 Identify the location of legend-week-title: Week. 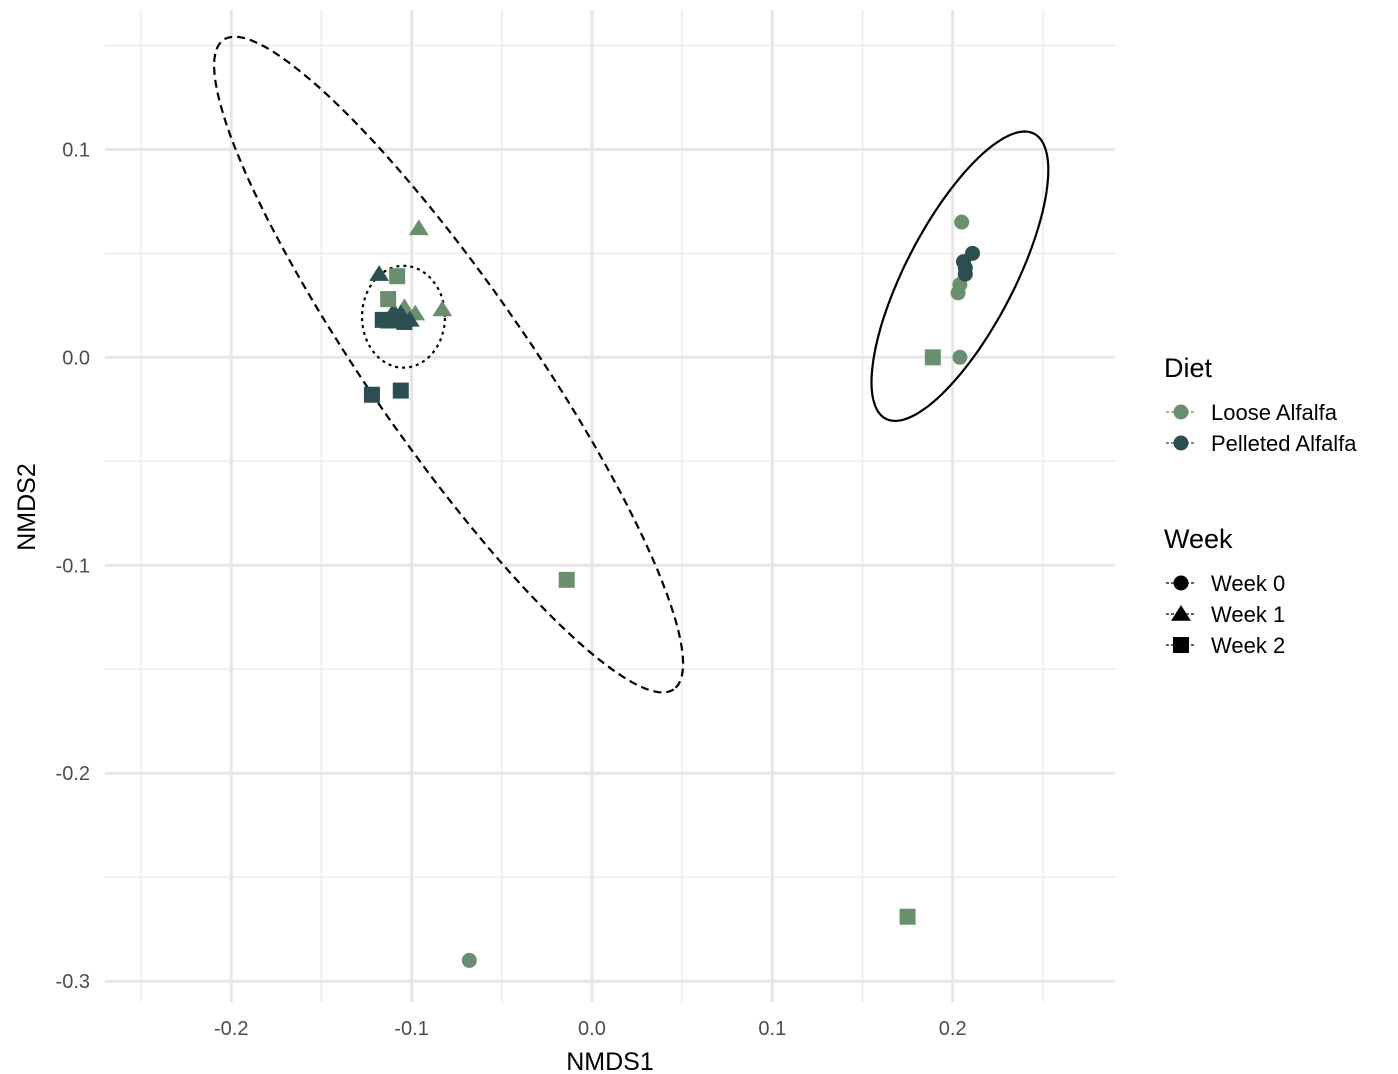
(1198, 539).